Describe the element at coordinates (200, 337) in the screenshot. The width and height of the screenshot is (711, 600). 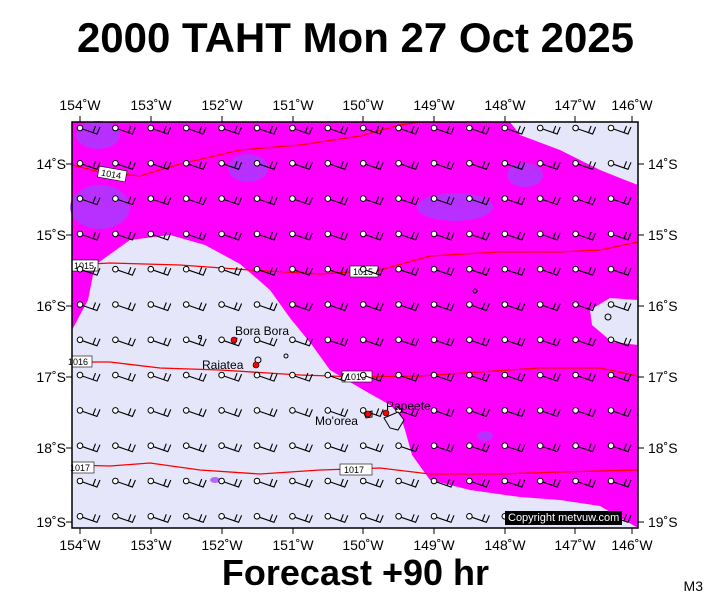
I see `island-maupiti` at that location.